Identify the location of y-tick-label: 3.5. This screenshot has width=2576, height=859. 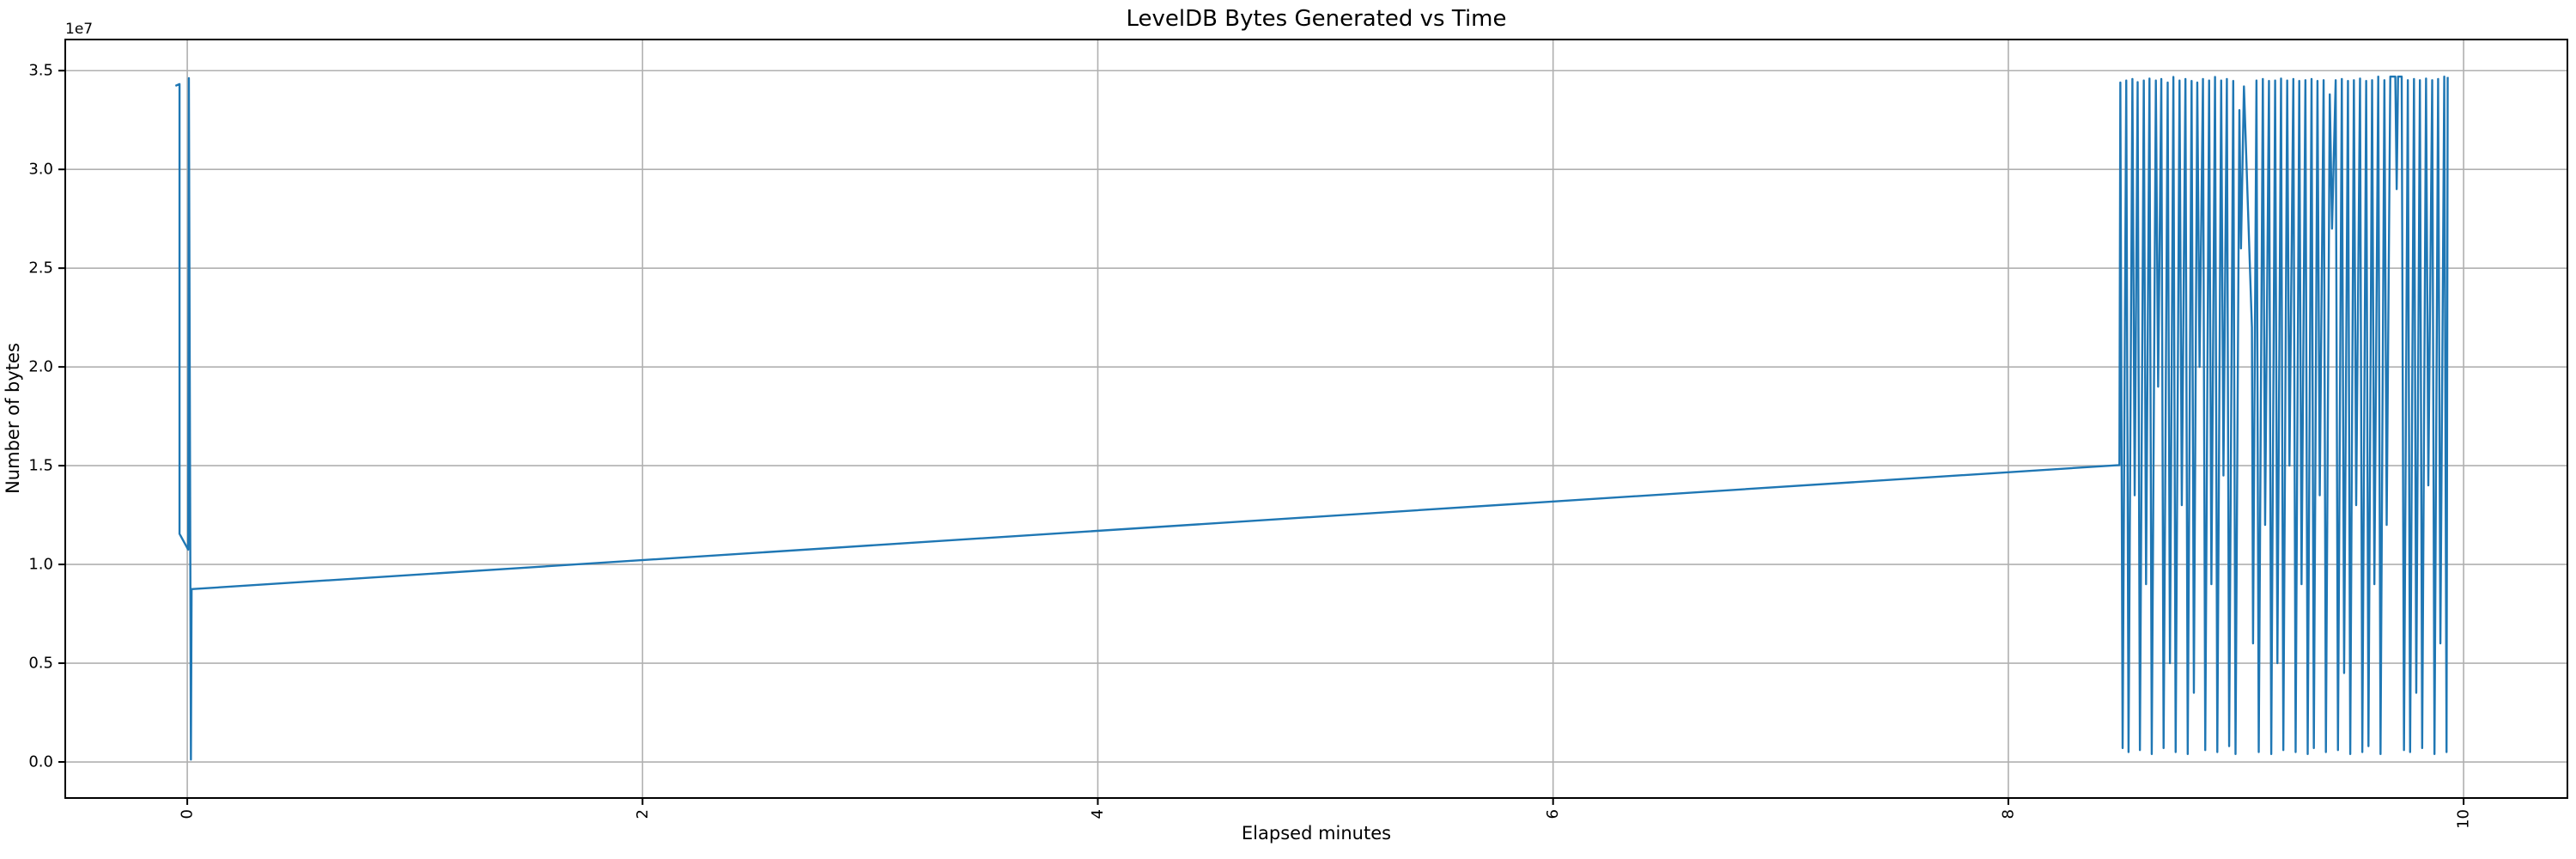
(40, 71).